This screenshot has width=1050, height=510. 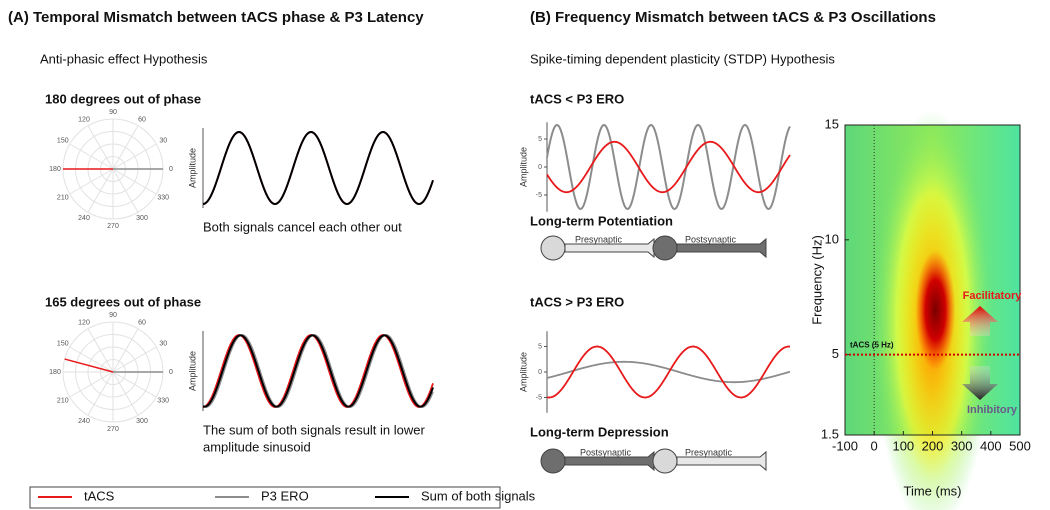 What do you see at coordinates (872, 345) in the screenshot?
I see `tacs-label: tACS (5 Hz)` at bounding box center [872, 345].